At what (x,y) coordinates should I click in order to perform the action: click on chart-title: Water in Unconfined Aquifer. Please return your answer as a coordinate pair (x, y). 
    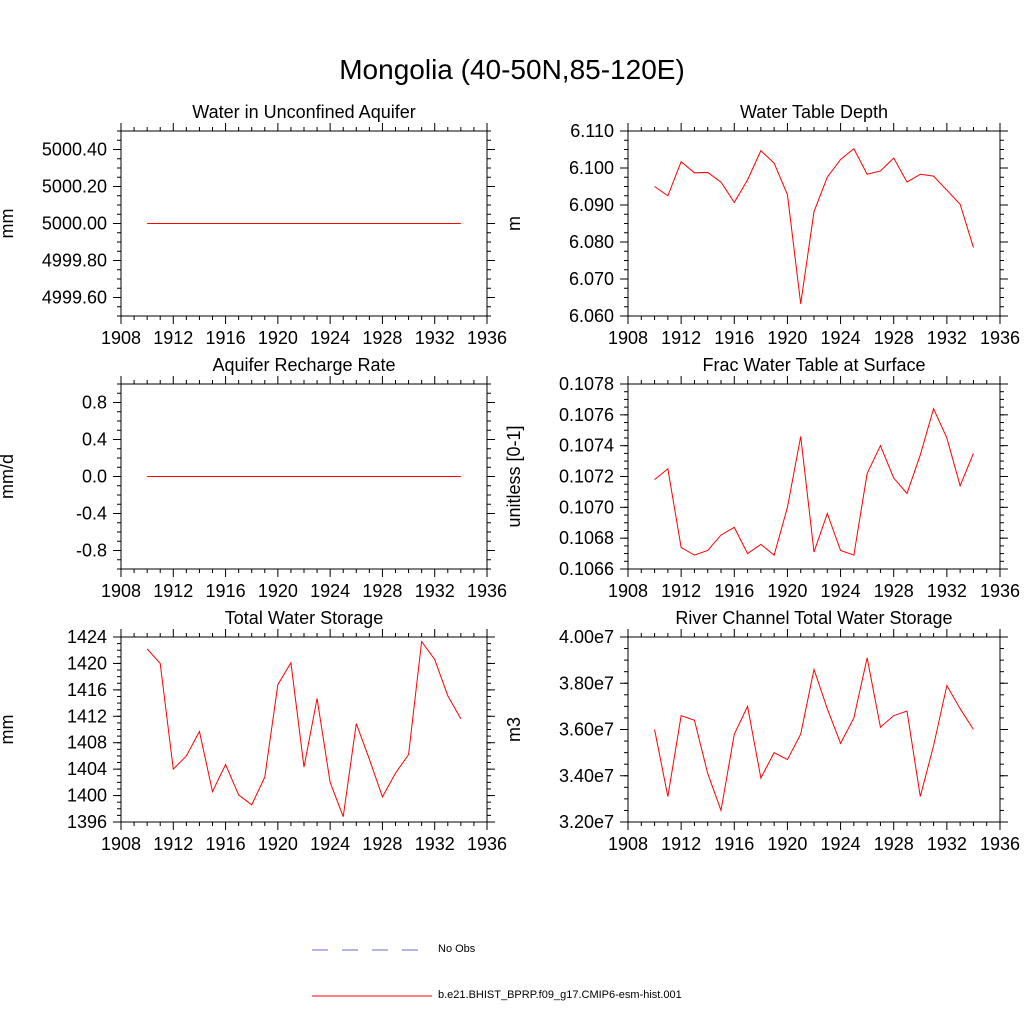
    Looking at the image, I should click on (303, 112).